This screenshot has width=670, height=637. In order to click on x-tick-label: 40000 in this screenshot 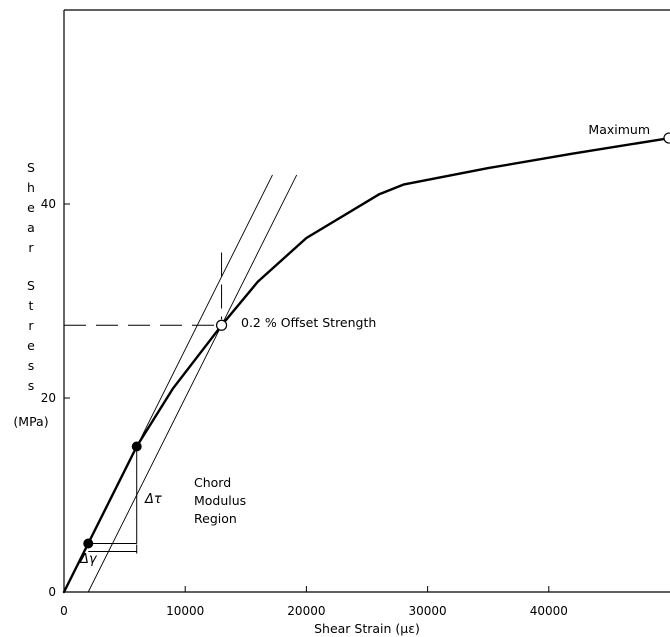, I will do `click(549, 611)`.